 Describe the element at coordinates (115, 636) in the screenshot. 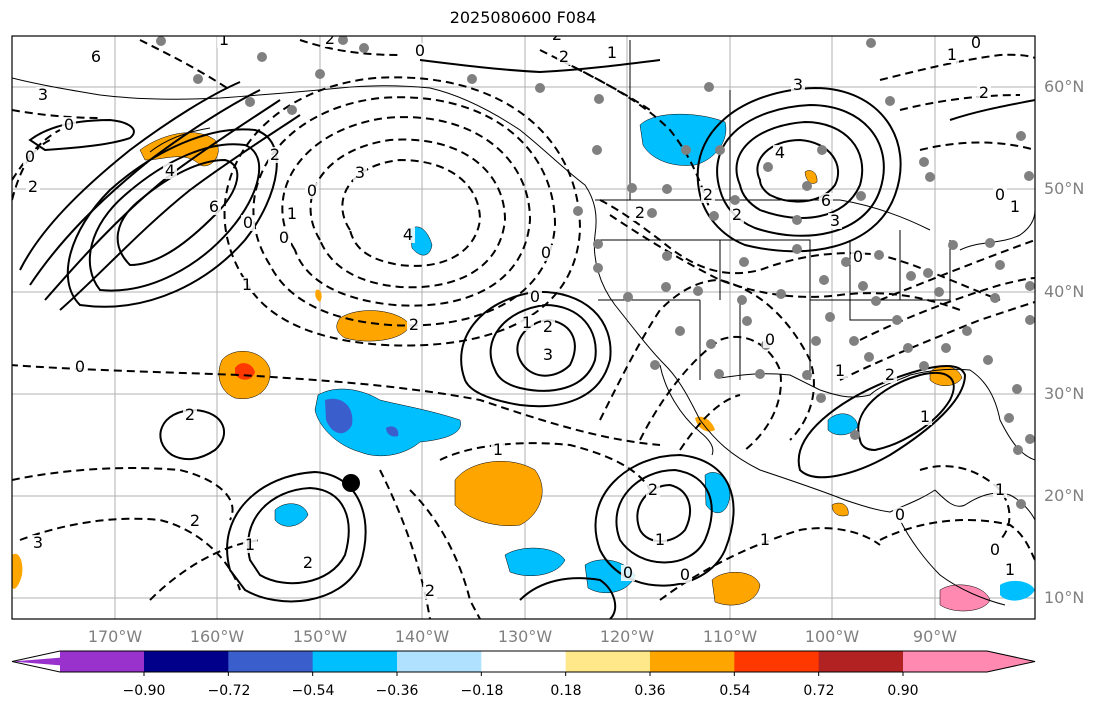

I see `lon-label-170w: 170°W` at that location.